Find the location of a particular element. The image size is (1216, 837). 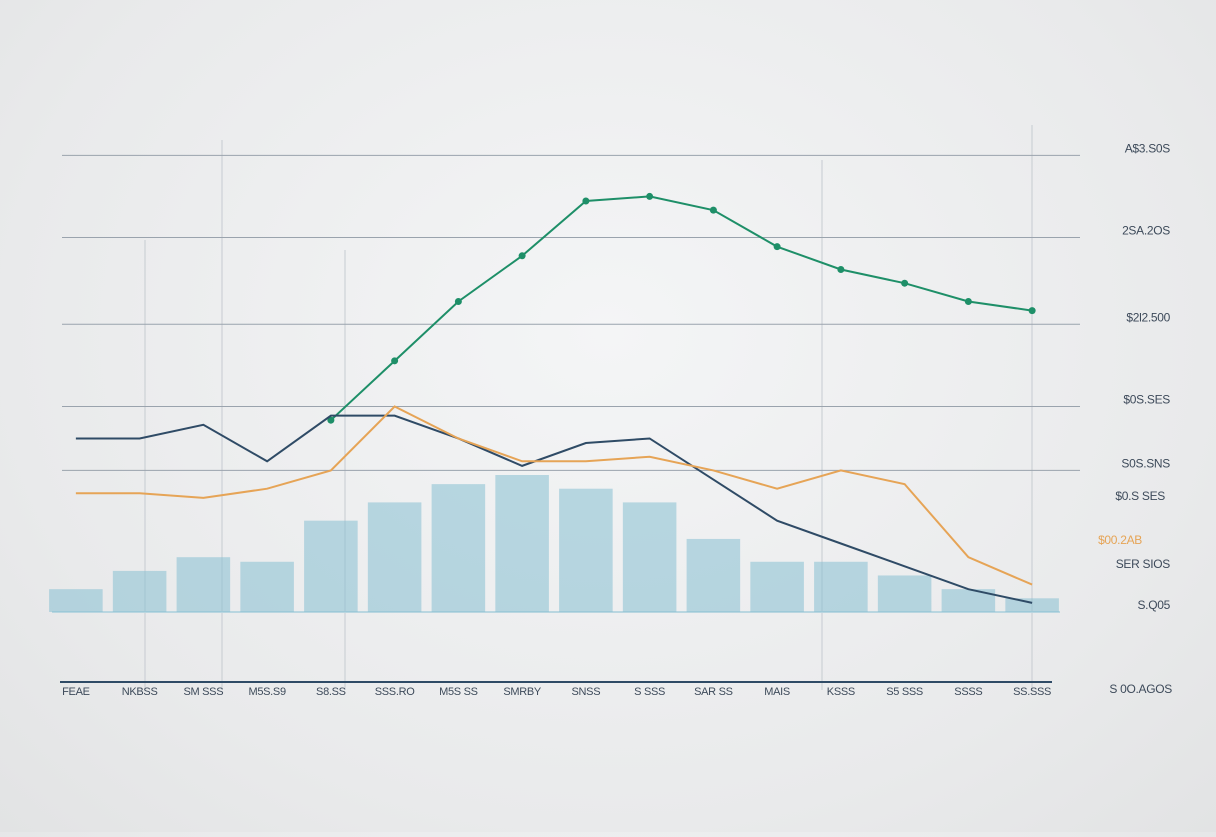

x-tick-label: SAR SS is located at coordinates (713, 692).